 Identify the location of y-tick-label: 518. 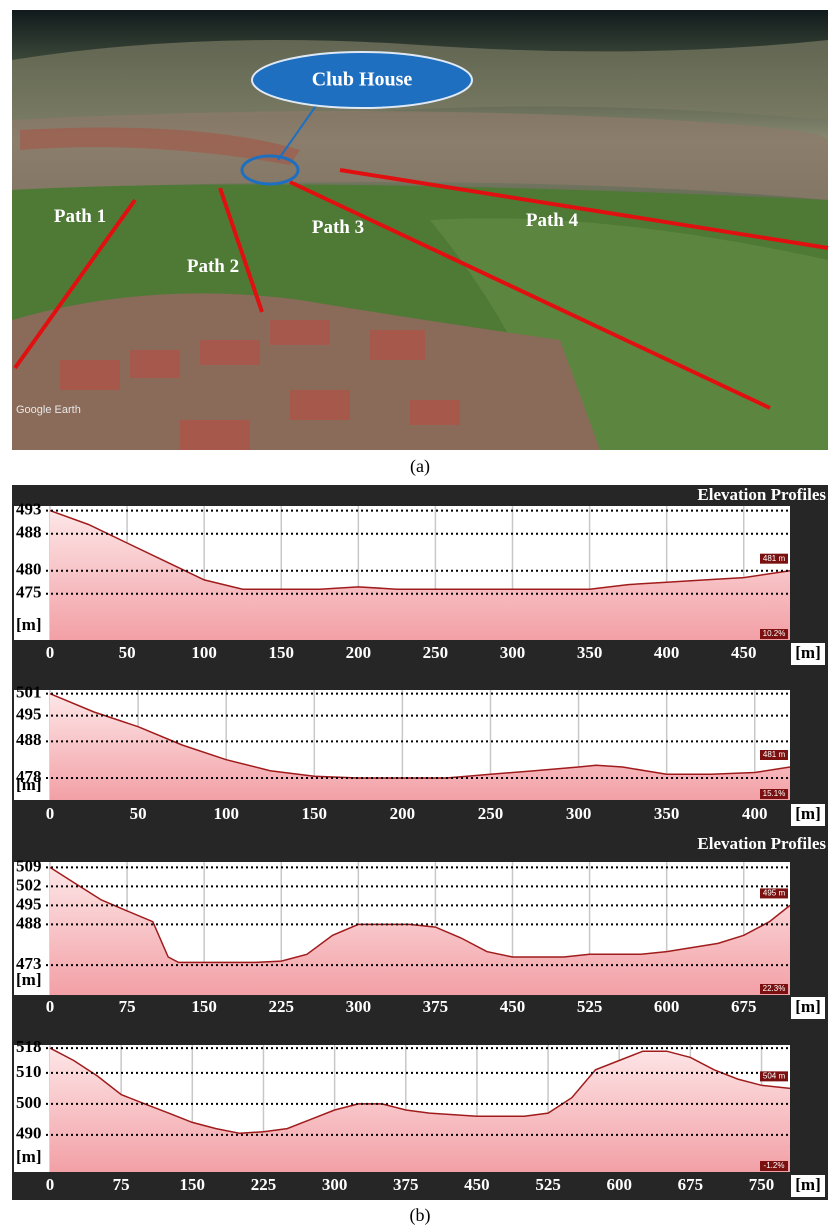
(29, 1046).